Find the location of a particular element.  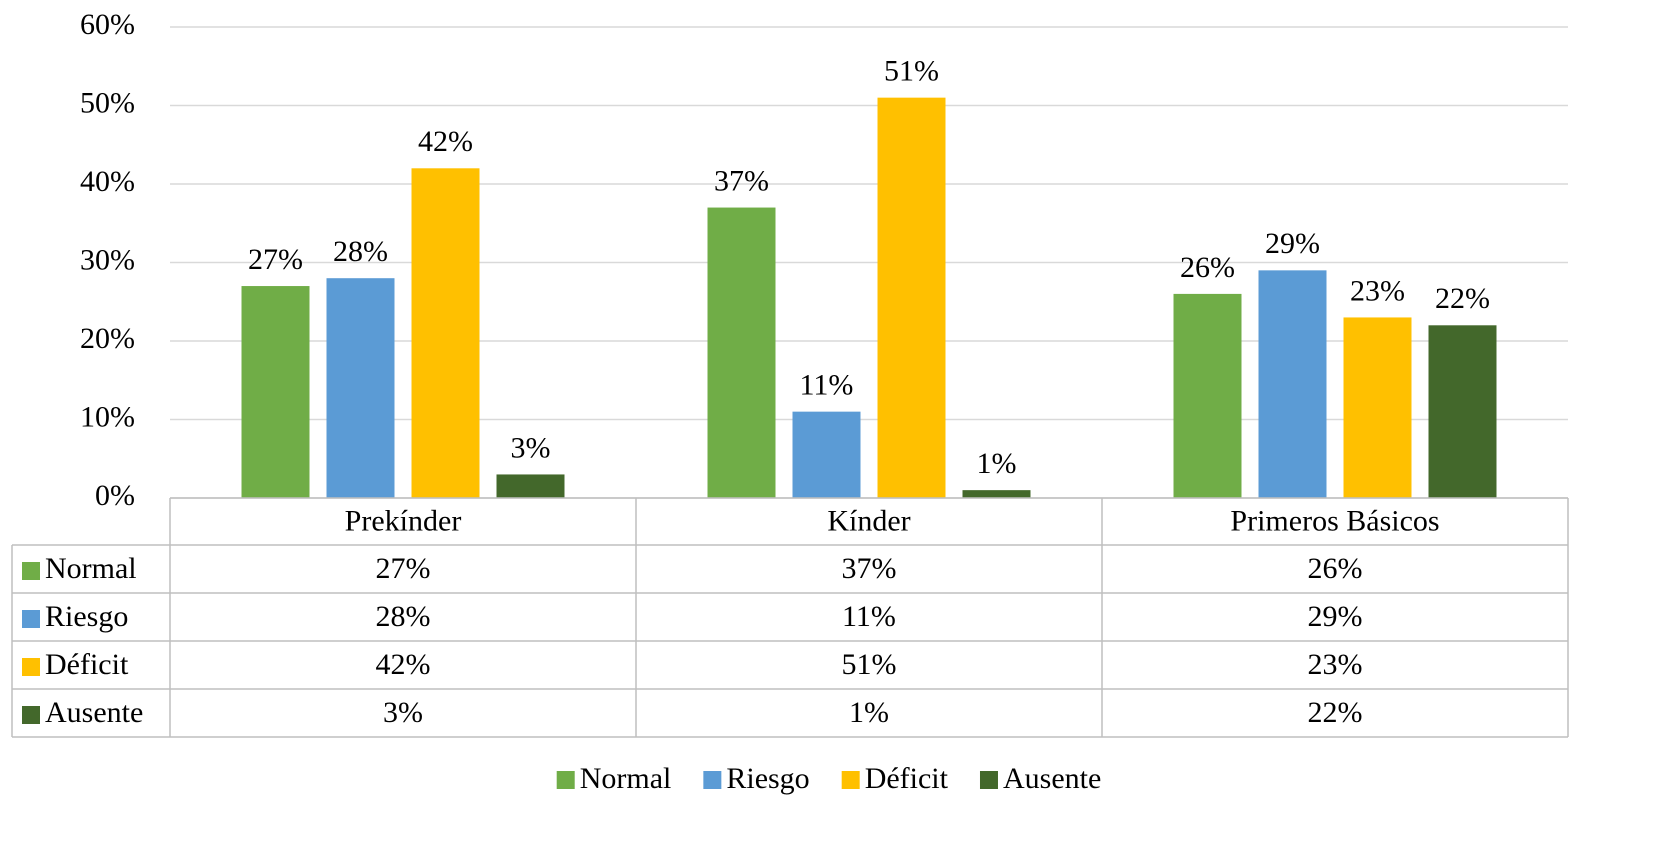

y-tick-label: 40% is located at coordinates (107, 181).